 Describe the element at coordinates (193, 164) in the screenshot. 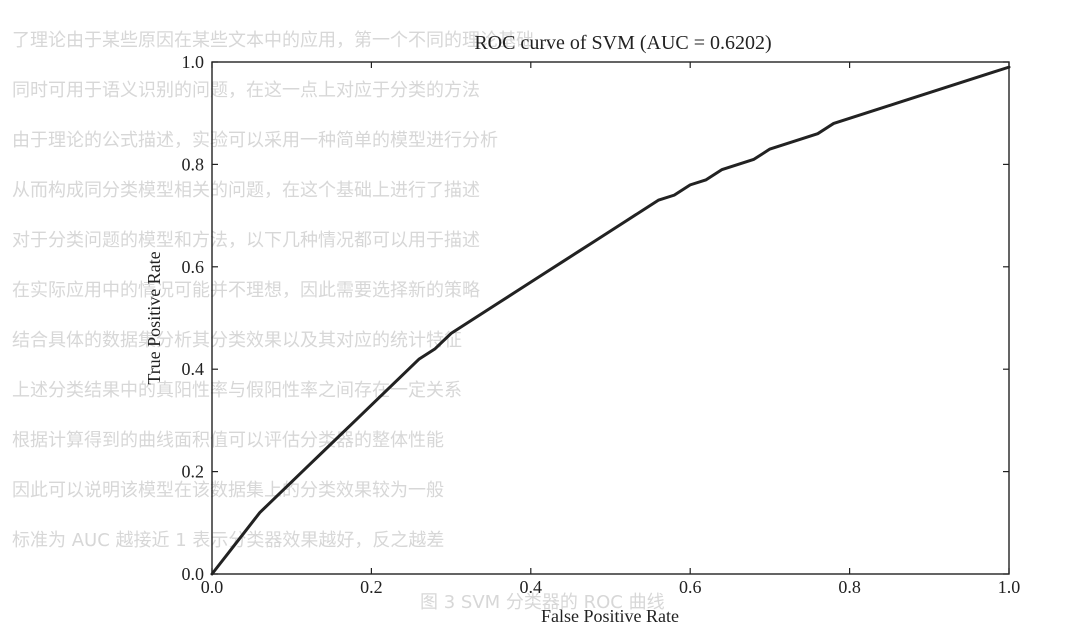

I see `y-tick-label: 0.8` at that location.